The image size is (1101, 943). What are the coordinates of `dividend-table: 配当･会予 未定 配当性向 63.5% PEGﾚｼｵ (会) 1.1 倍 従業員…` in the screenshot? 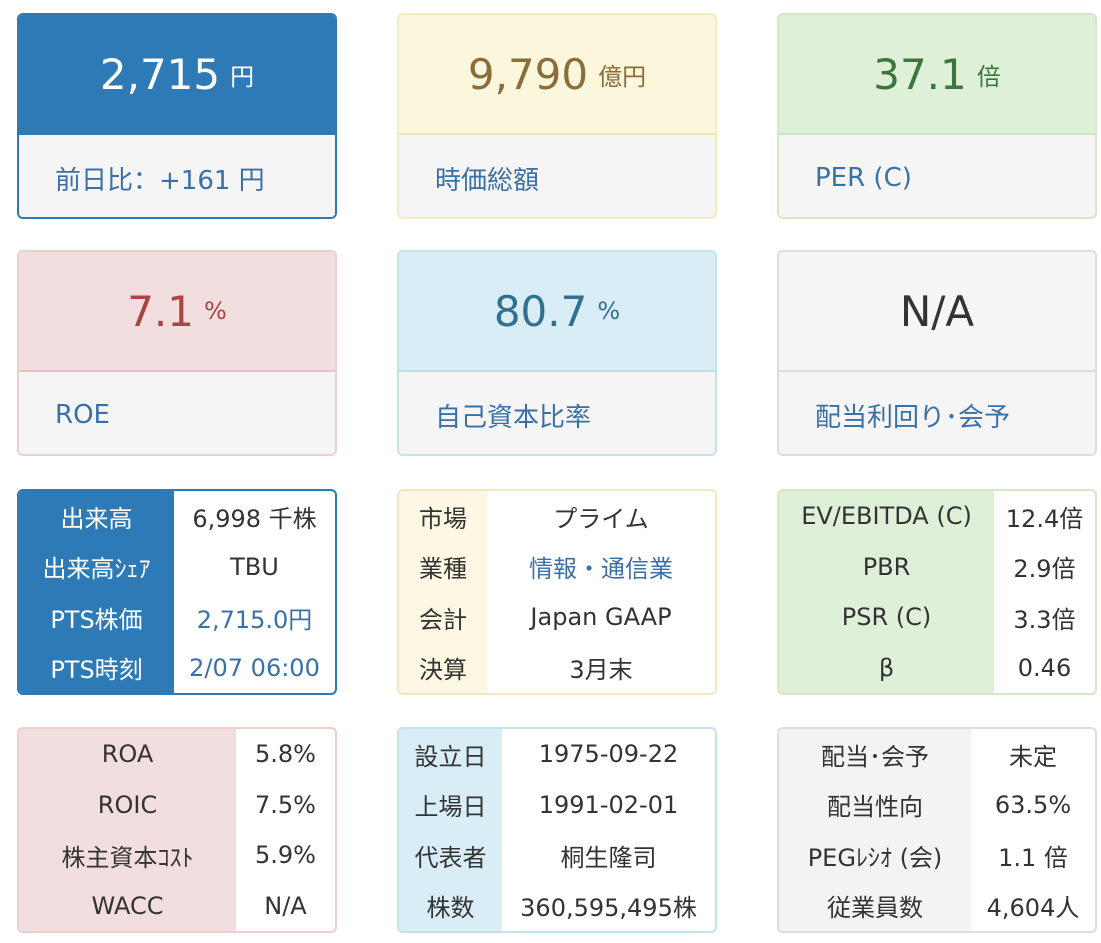 It's located at (937, 830).